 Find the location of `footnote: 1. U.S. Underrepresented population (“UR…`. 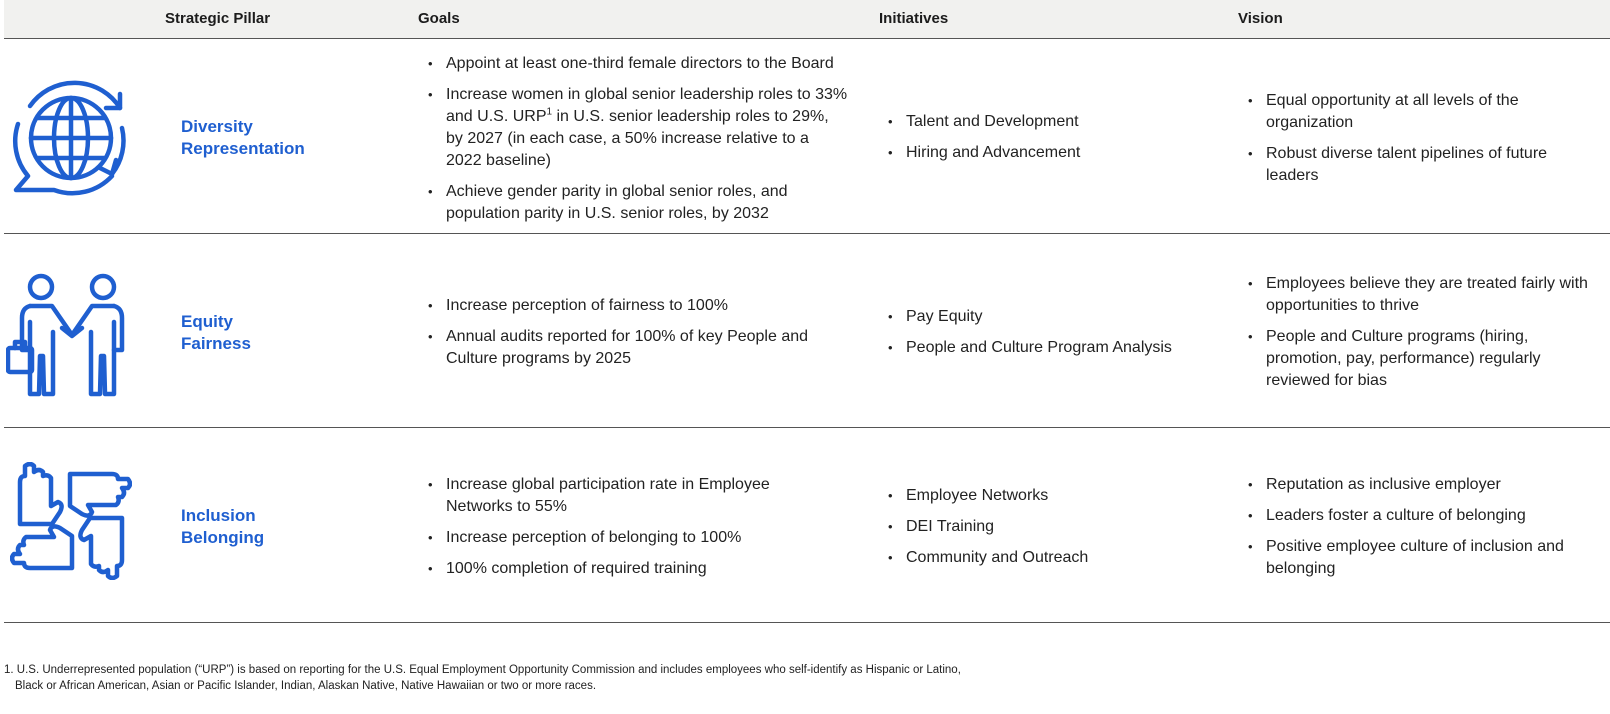

footnote: 1. U.S. Underrepresented population (“UR… is located at coordinates (554, 678).